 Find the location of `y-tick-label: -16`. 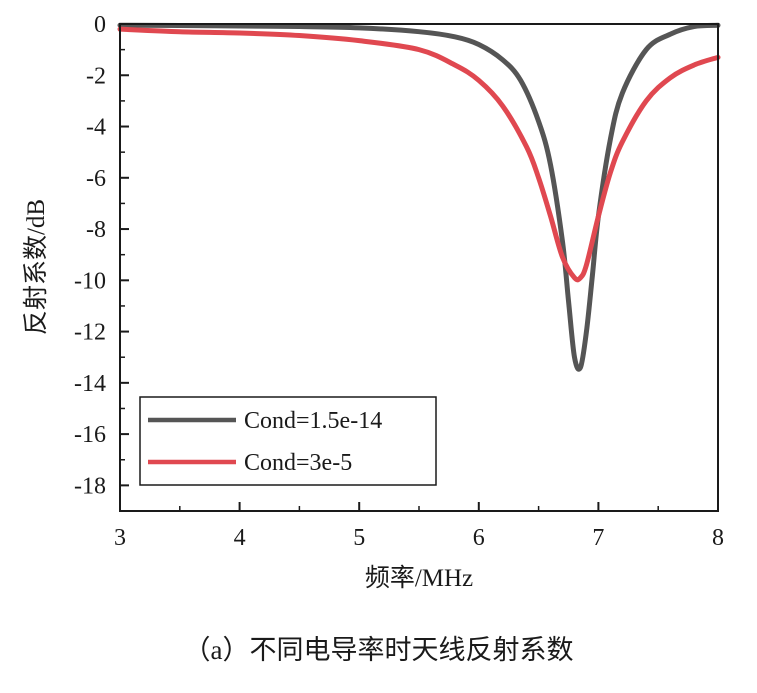

y-tick-label: -16 is located at coordinates (90, 435).